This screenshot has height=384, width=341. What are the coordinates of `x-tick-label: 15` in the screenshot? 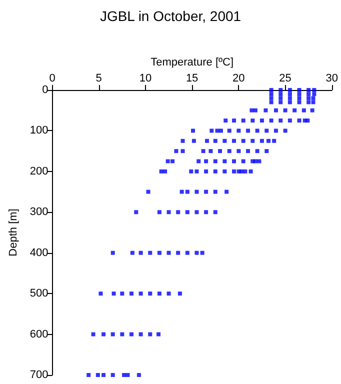 It's located at (192, 78).